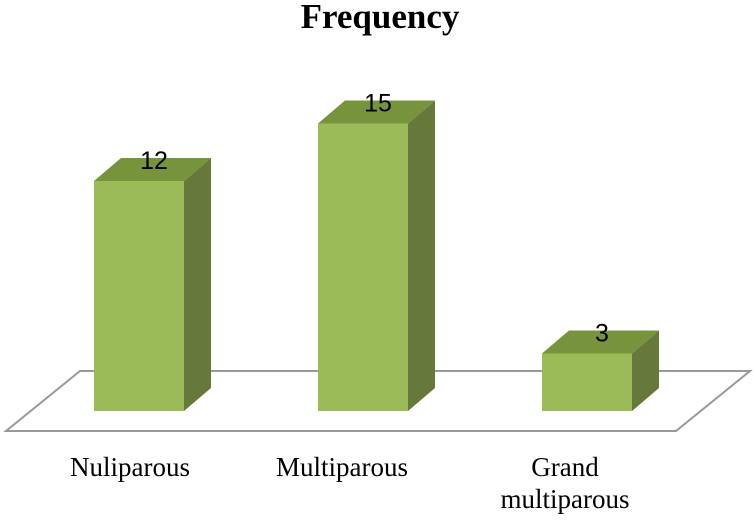  I want to click on category-label: Grand multiparous, so click(565, 483).